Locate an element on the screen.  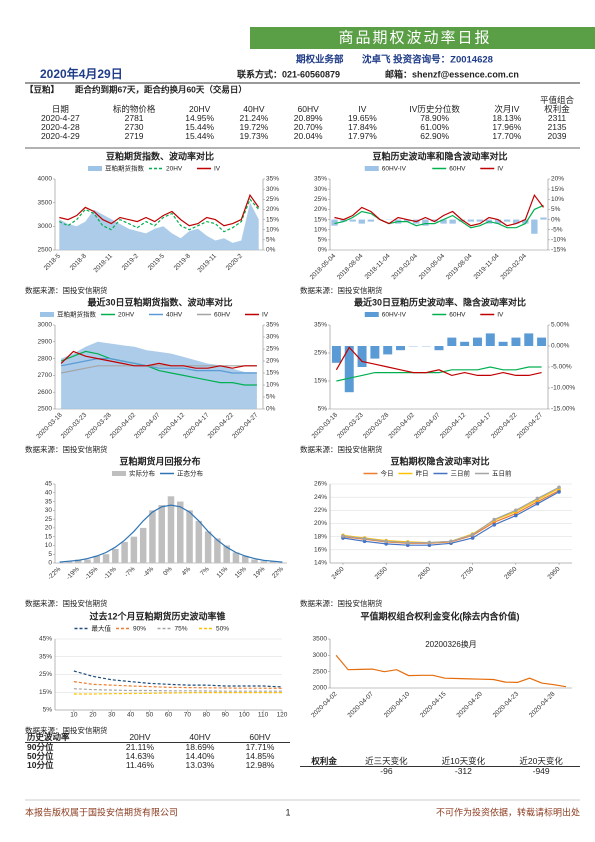
y2-tick-label: 25% is located at coordinates (272, 349).